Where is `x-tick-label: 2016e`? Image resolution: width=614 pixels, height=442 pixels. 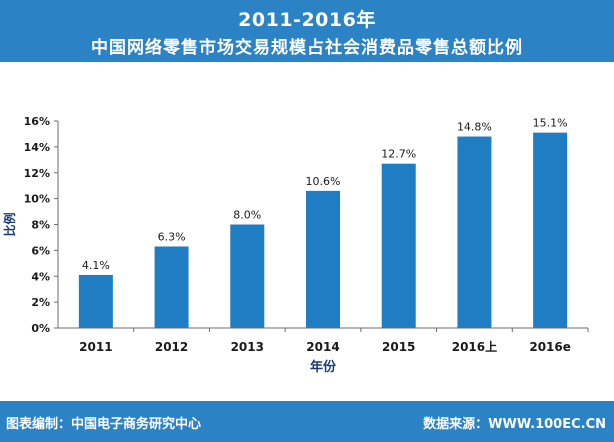 x-tick-label: 2016e is located at coordinates (550, 347).